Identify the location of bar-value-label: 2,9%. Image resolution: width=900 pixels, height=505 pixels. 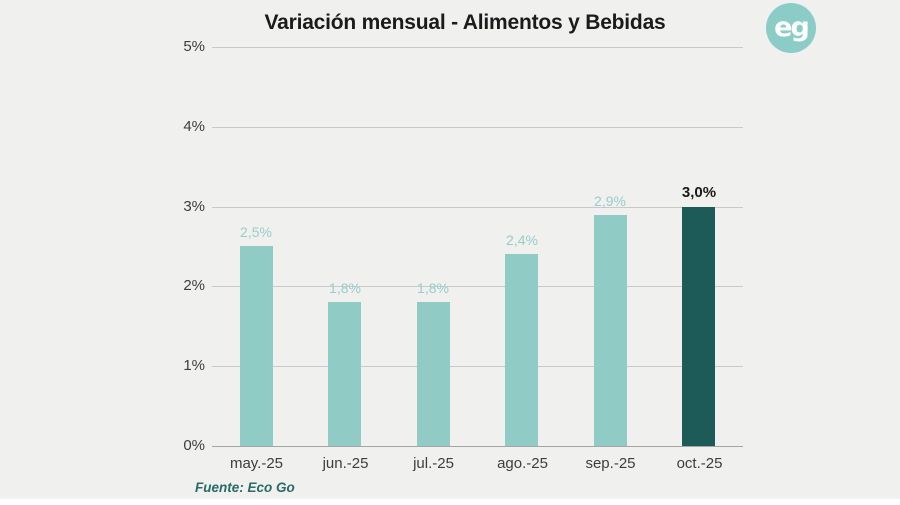
(610, 201).